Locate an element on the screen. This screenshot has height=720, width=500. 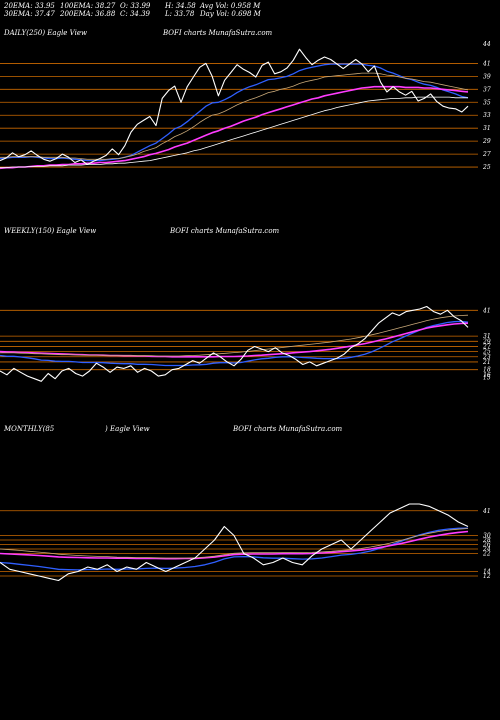
daily-y-tick-label: 35 is located at coordinates (487, 102).